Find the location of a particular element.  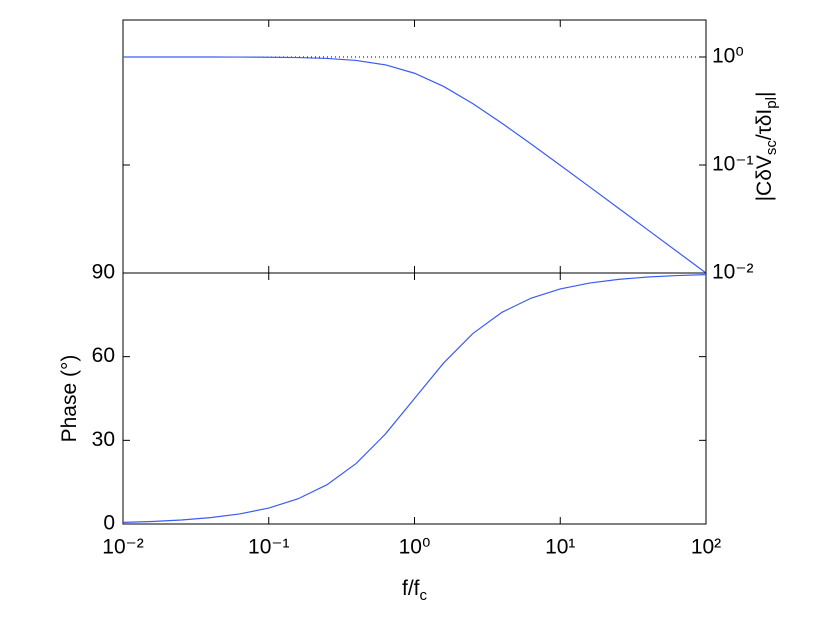

axis-label: Phase (°) is located at coordinates (69, 399).